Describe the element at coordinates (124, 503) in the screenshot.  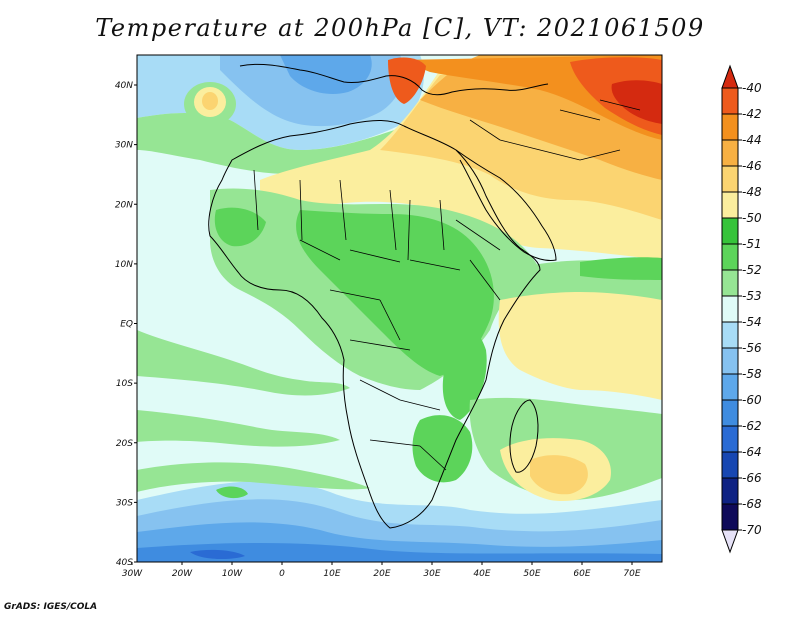
I see `y-tick-label: 30S` at that location.